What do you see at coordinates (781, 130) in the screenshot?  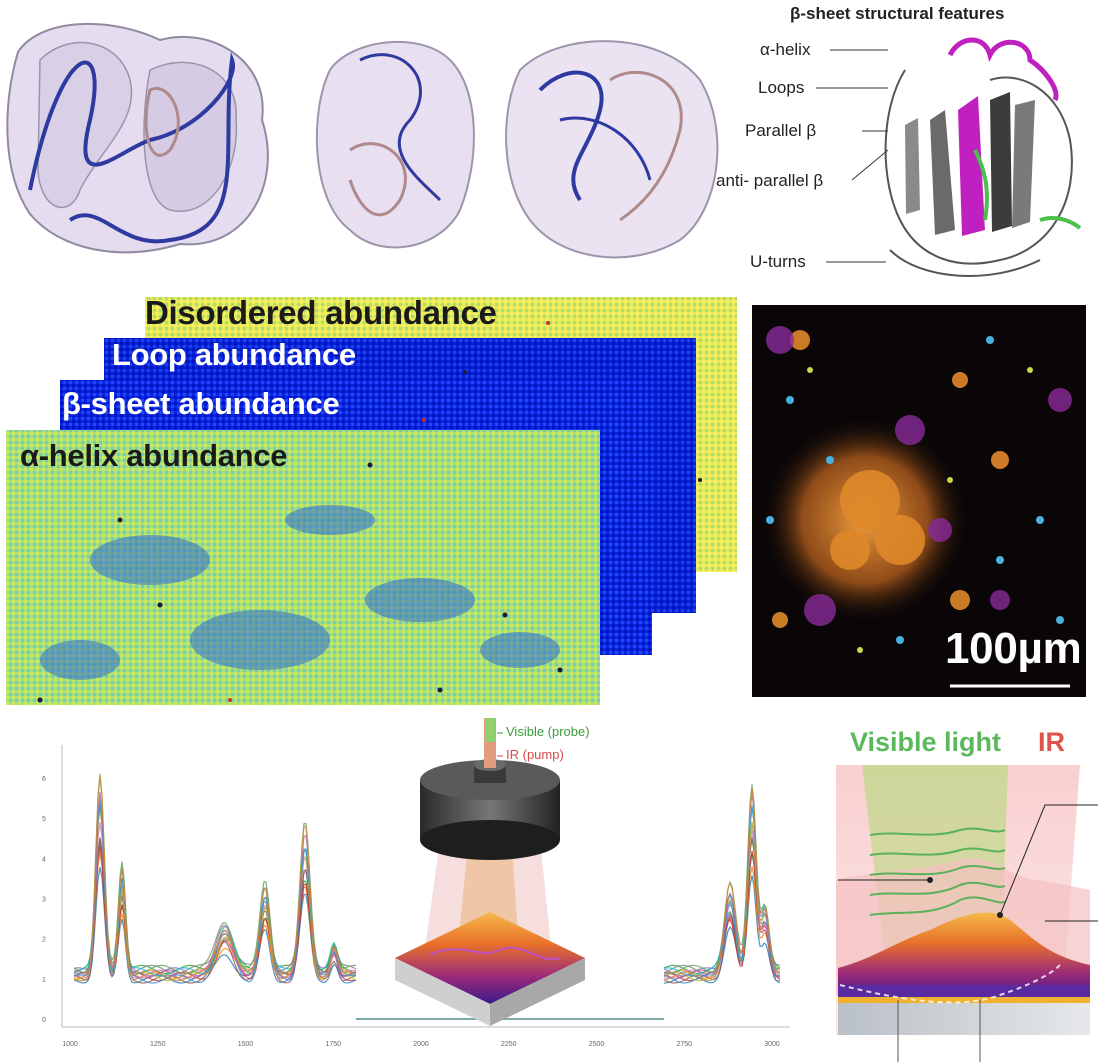 I see `label-parallel-beta: Parallel β` at bounding box center [781, 130].